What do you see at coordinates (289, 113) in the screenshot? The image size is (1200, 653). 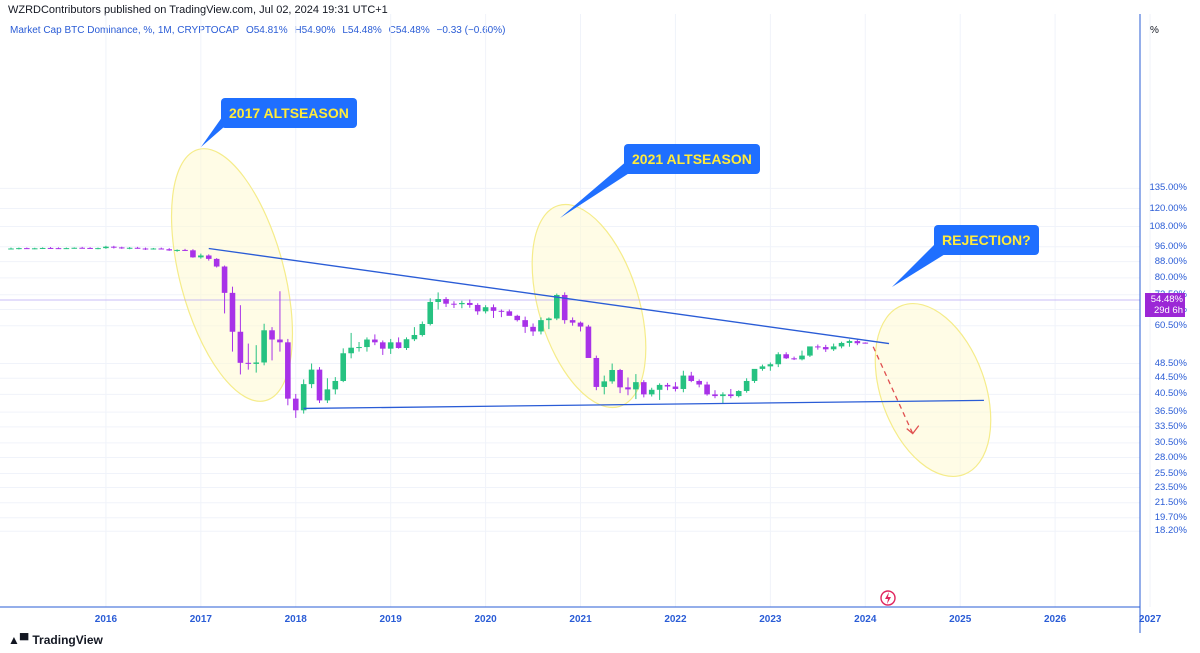 I see `annotation-2017: 2017 ALTSEASON` at bounding box center [289, 113].